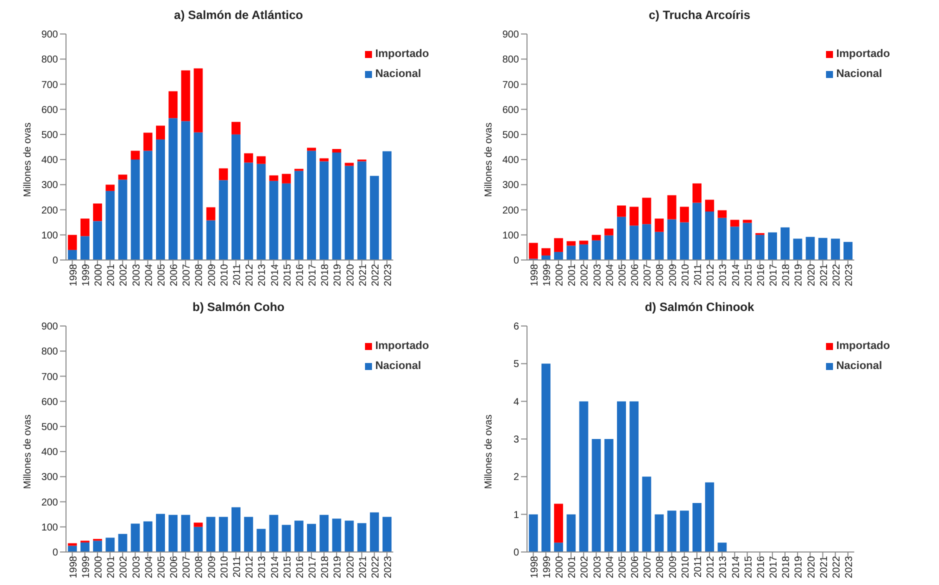 The width and height of the screenshot is (939, 585). I want to click on x-tick-label: 2006, so click(174, 275).